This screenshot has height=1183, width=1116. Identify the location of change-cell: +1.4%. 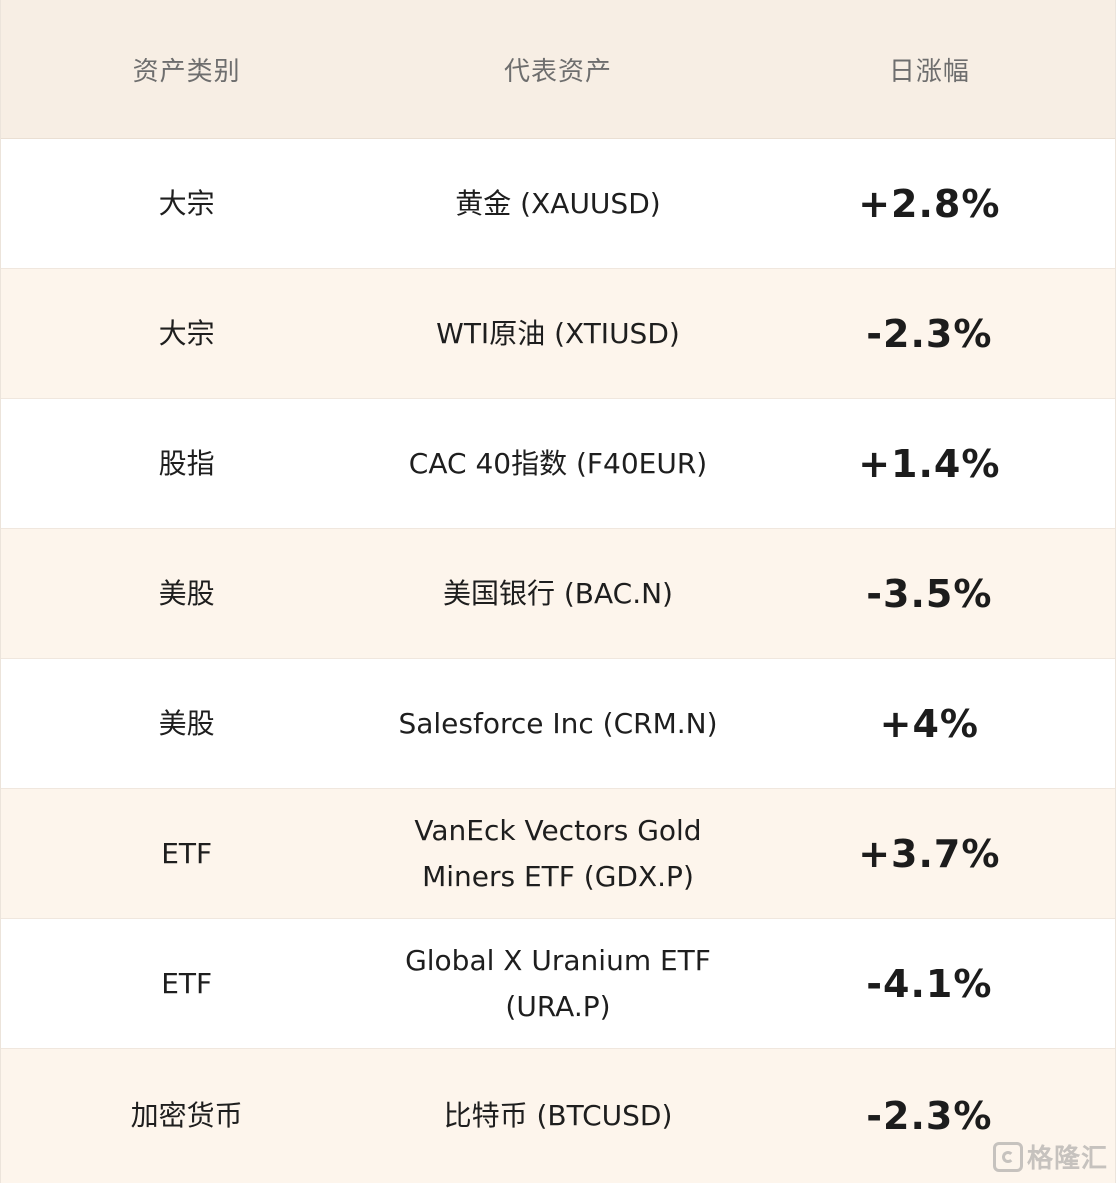
(929, 463).